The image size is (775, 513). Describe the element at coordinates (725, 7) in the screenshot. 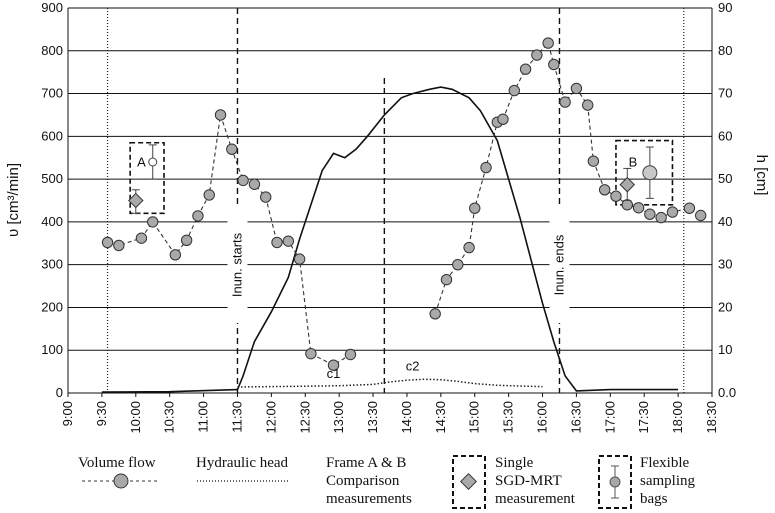

I see `y-right-tick-label: 90` at that location.